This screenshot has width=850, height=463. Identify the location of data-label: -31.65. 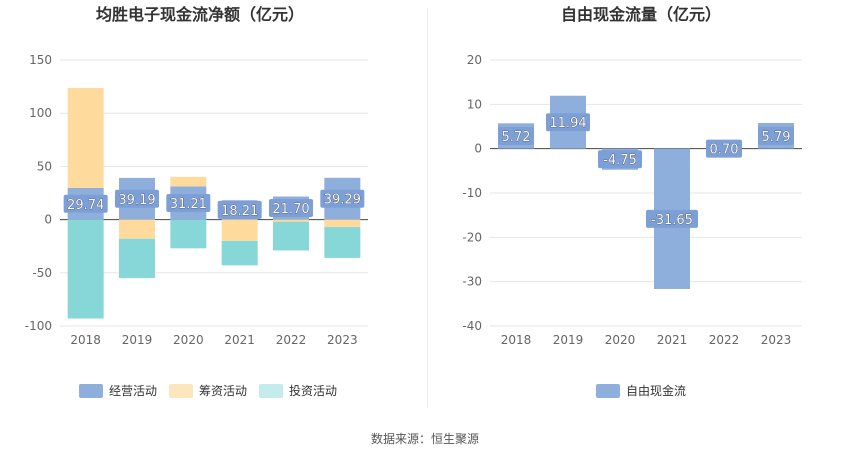
(672, 220).